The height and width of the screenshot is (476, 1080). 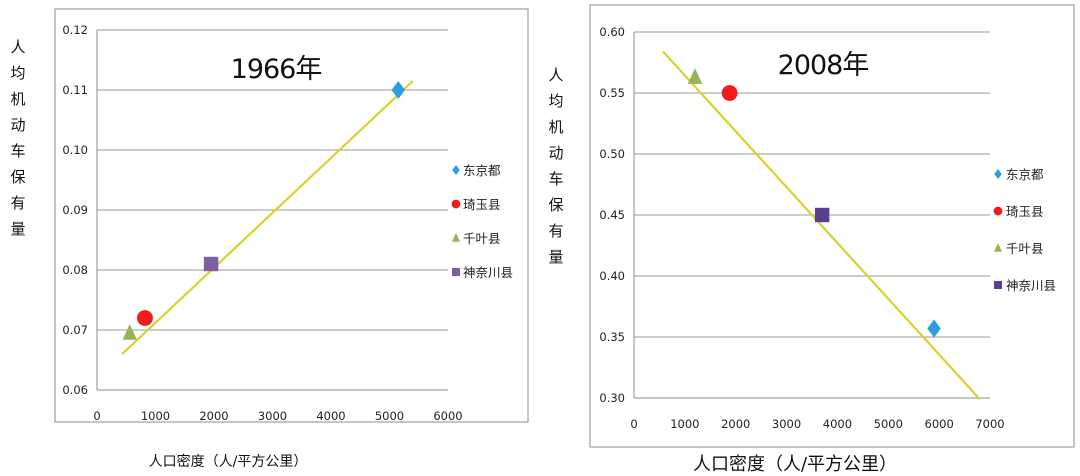 What do you see at coordinates (612, 398) in the screenshot?
I see `y-tick-label: 0.30` at bounding box center [612, 398].